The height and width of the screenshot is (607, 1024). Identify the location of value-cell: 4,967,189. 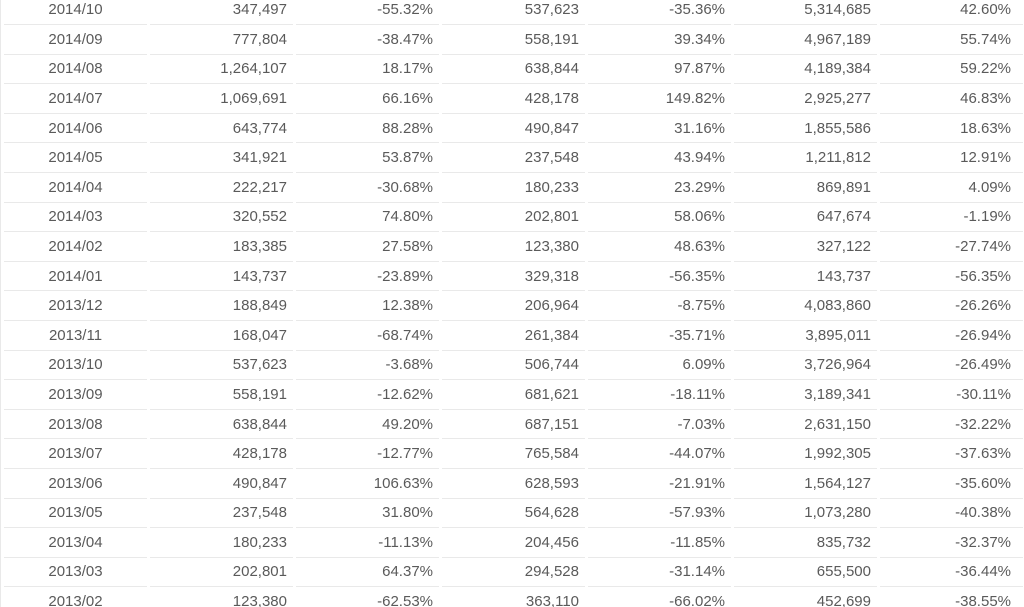
(805, 40).